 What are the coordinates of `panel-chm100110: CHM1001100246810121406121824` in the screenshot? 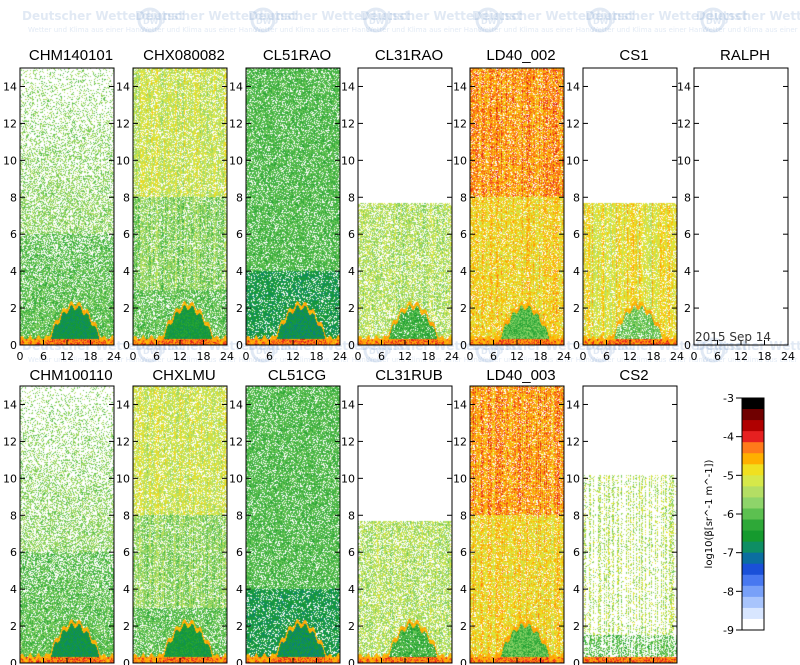 It's located at (59, 516).